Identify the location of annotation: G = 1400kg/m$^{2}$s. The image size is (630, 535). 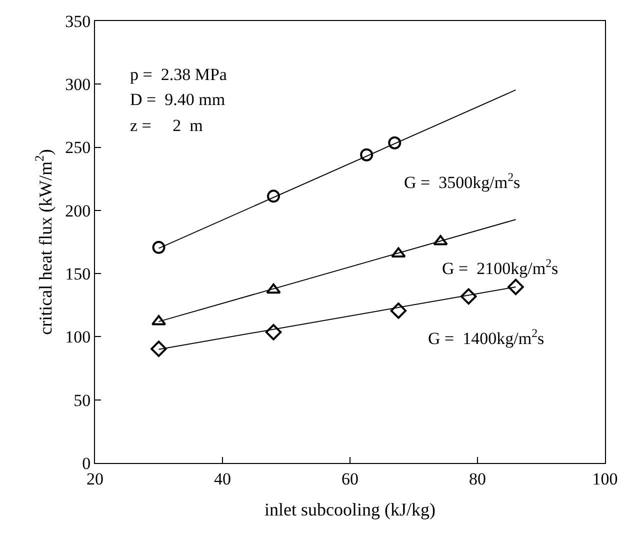
(486, 337).